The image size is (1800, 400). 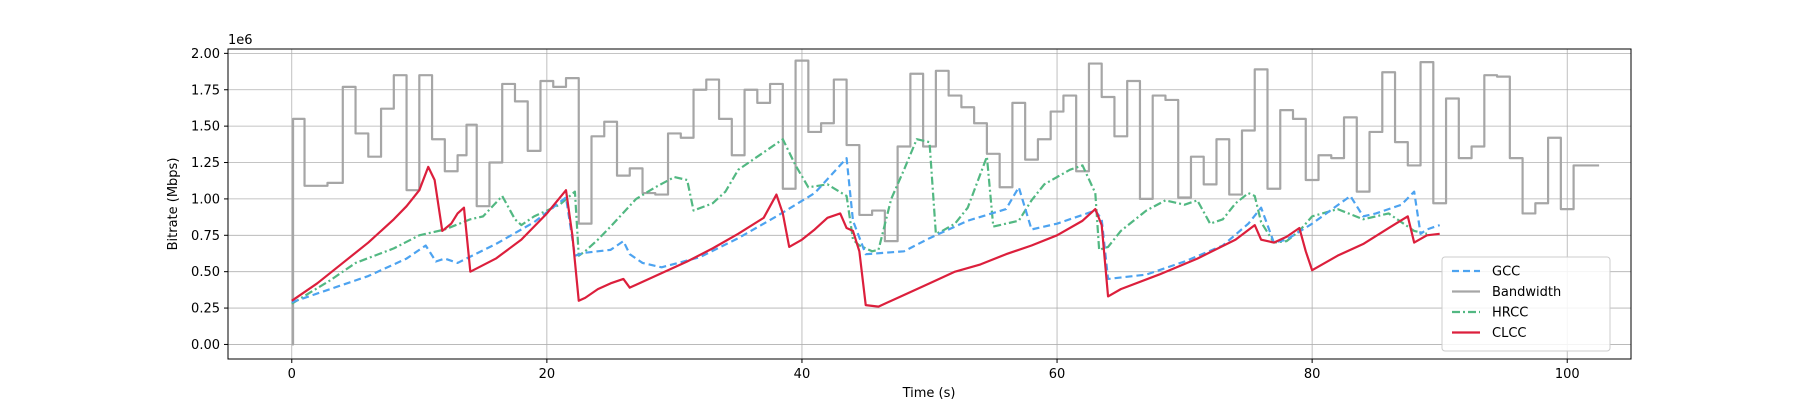 I want to click on legend-label-bandwidth: Bandwidth, so click(x=1526, y=292).